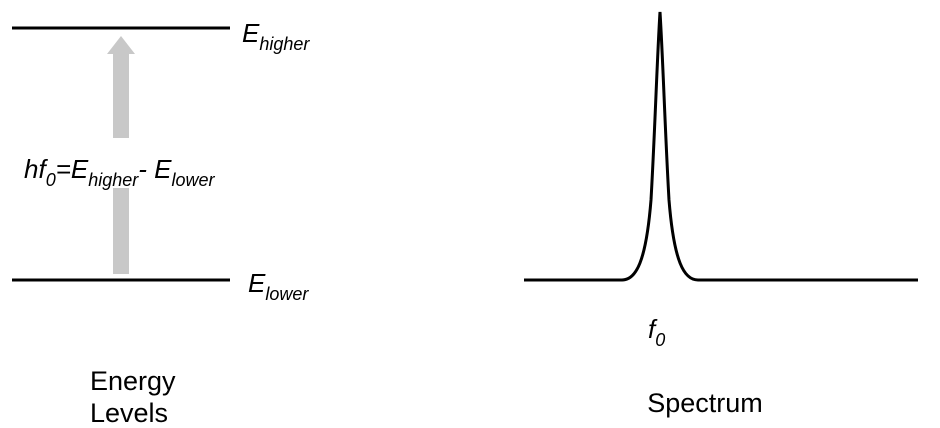 This screenshot has width=940, height=428. Describe the element at coordinates (133, 381) in the screenshot. I see `caption: Energy` at that location.